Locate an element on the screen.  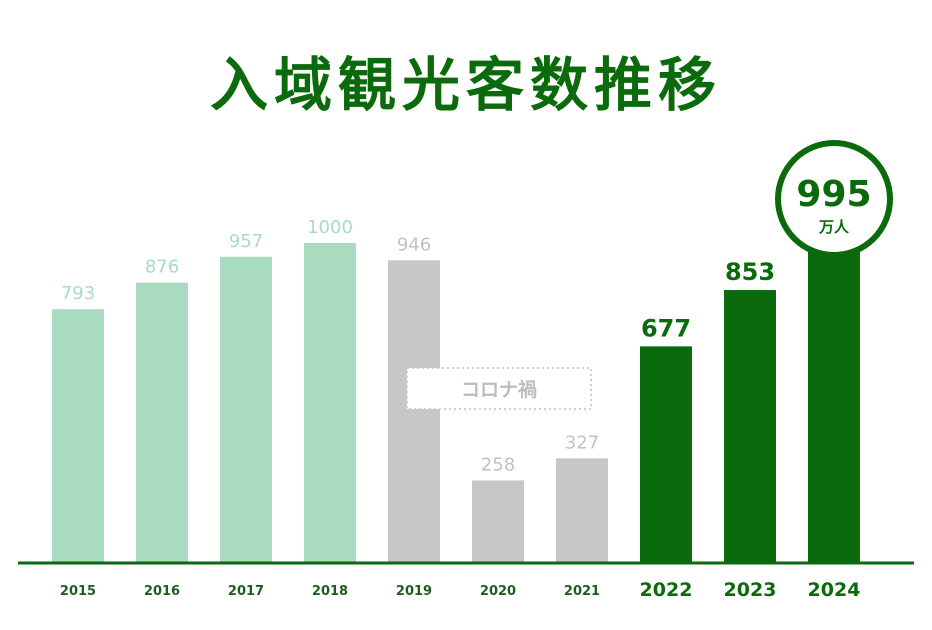
value-label-2023: 853 is located at coordinates (750, 272).